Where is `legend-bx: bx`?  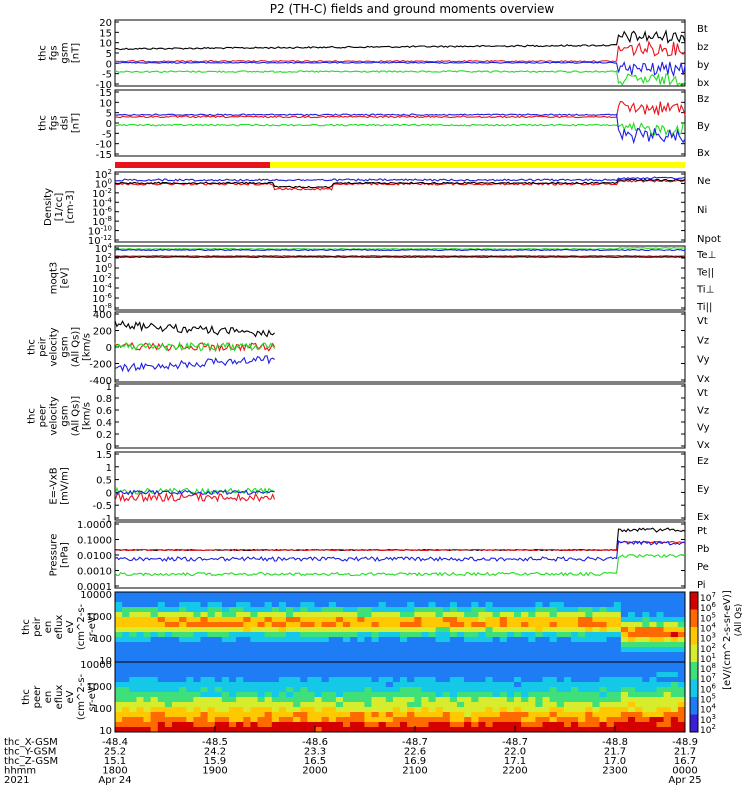 legend-bx: bx is located at coordinates (703, 83).